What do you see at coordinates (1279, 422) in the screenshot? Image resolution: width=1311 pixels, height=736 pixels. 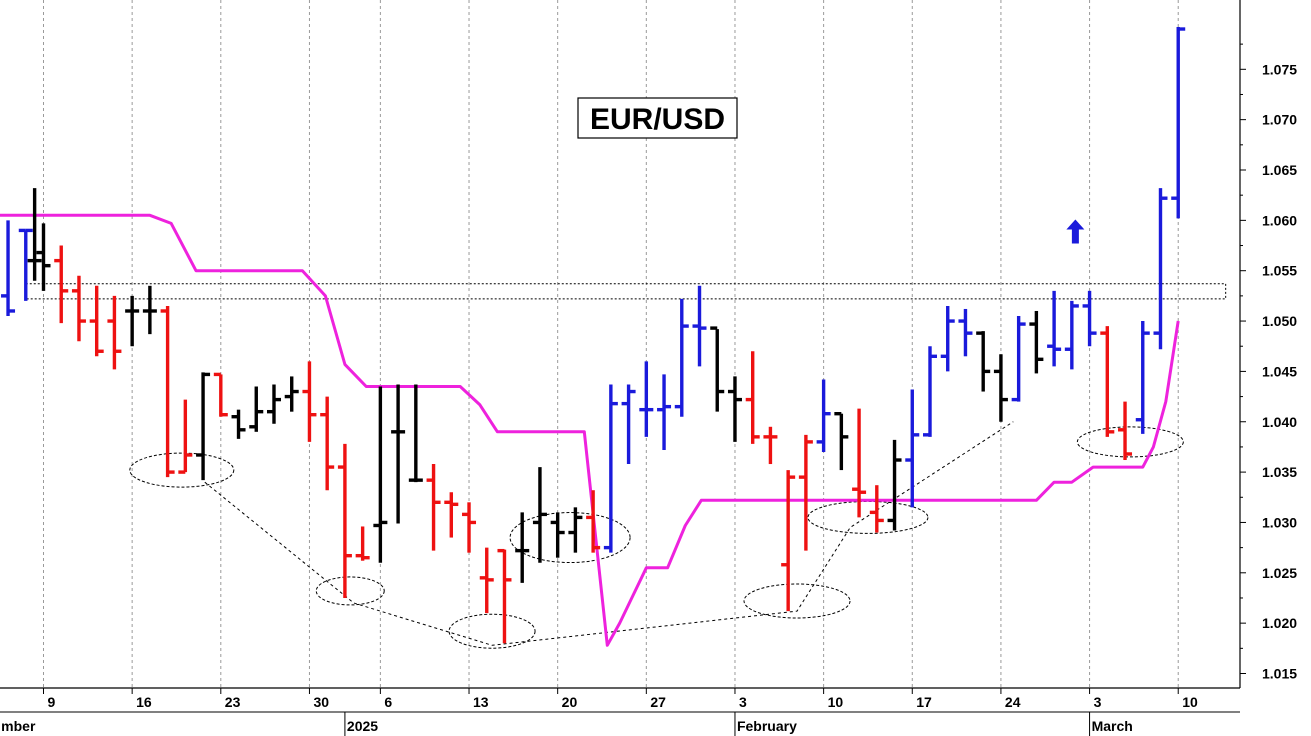 I see `y-tick-label: 1.040` at bounding box center [1279, 422].